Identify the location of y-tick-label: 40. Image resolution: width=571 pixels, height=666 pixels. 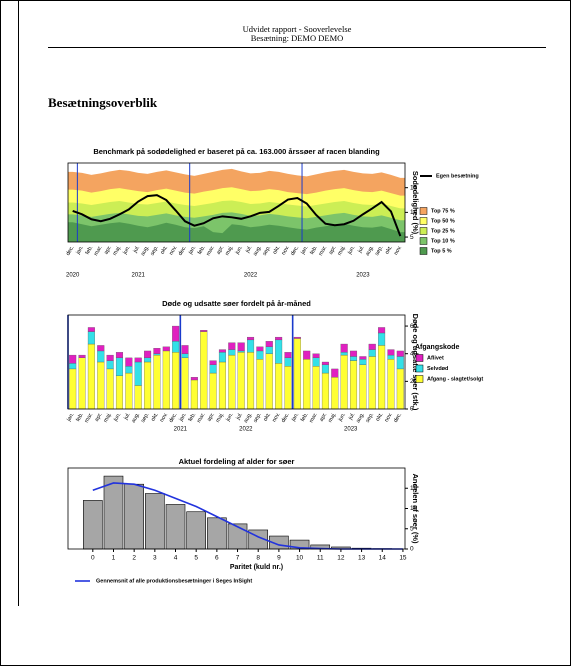
(414, 353).